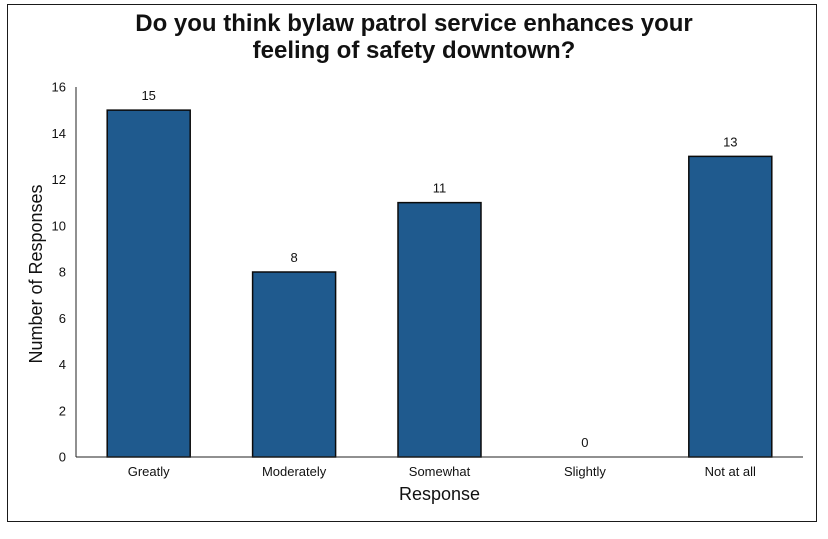 This screenshot has height=539, width=828. Describe the element at coordinates (59, 225) in the screenshot. I see `y-tick-label: 10` at that location.